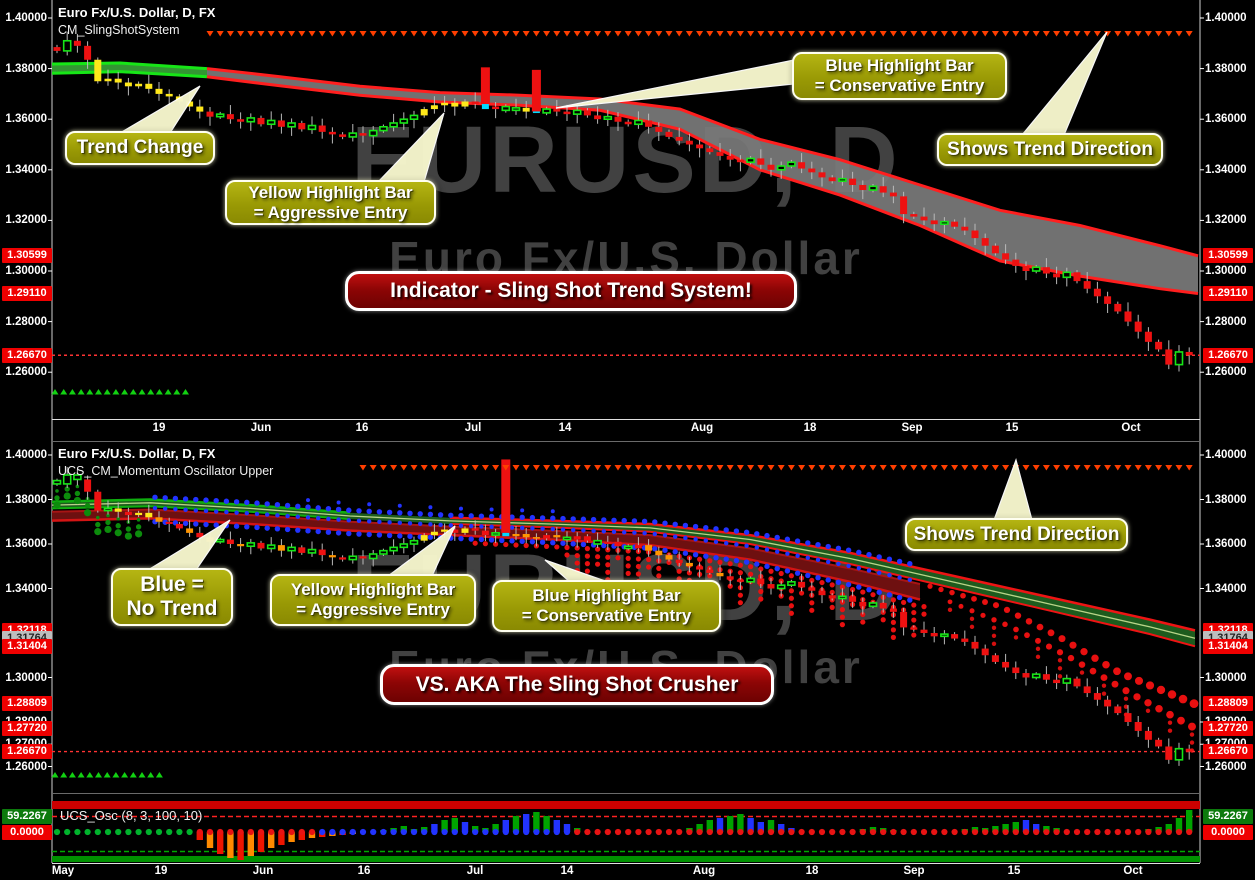  What do you see at coordinates (140, 148) in the screenshot?
I see `callout-trend-change: Trend Change` at bounding box center [140, 148].